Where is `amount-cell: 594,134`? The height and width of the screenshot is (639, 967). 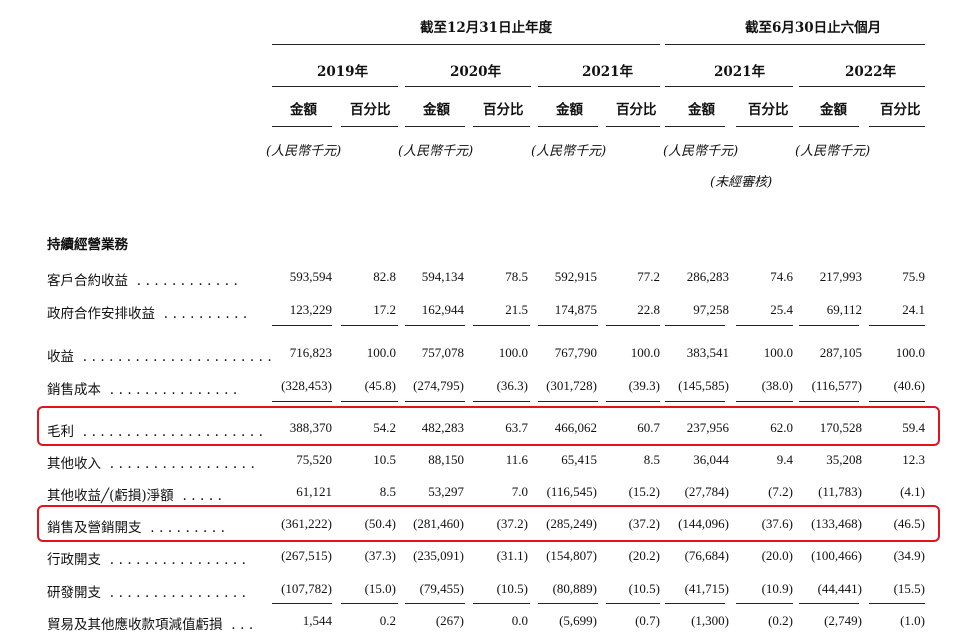 amount-cell: 594,134 is located at coordinates (442, 276).